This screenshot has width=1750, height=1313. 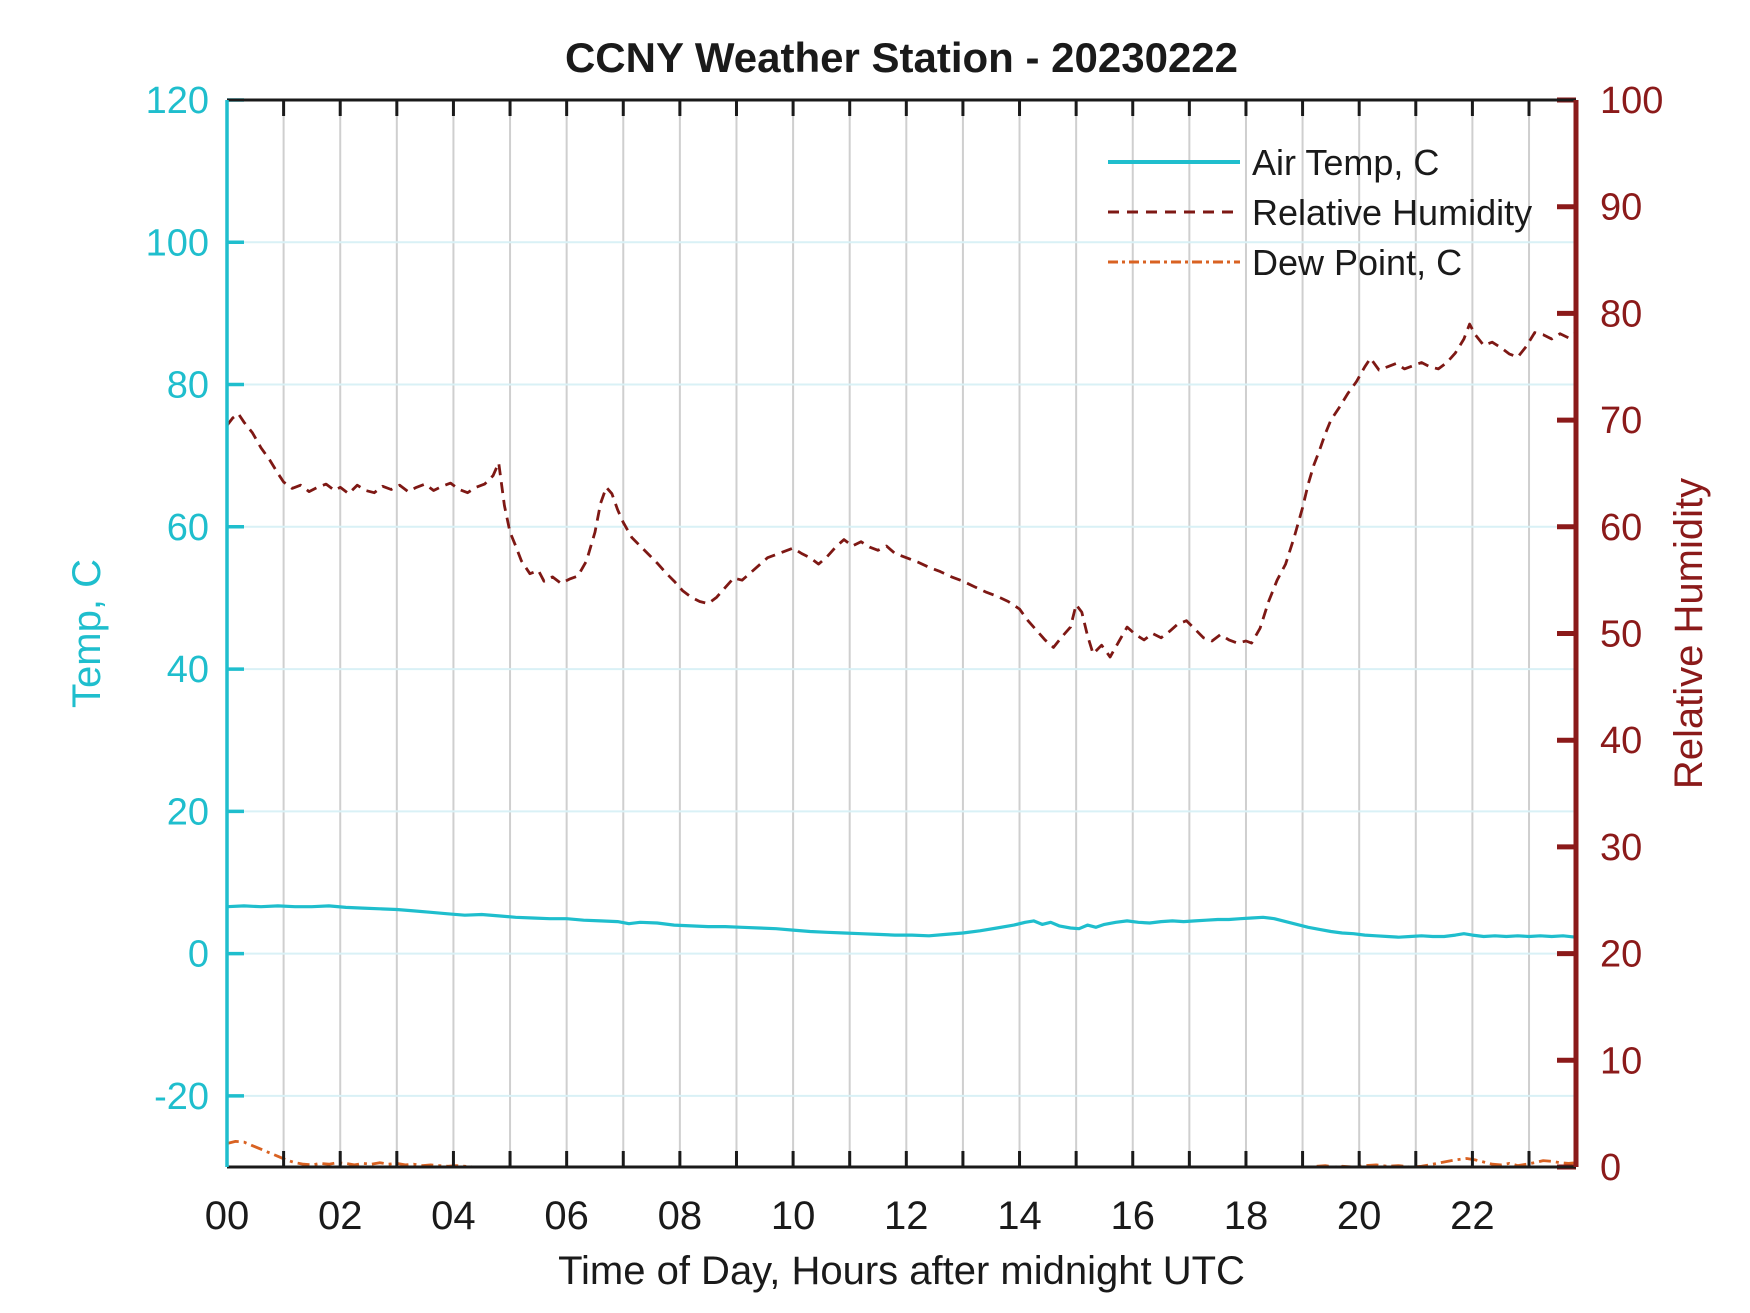 I want to click on legend-item-dew_point: Dew Point, C, so click(x=1285, y=262).